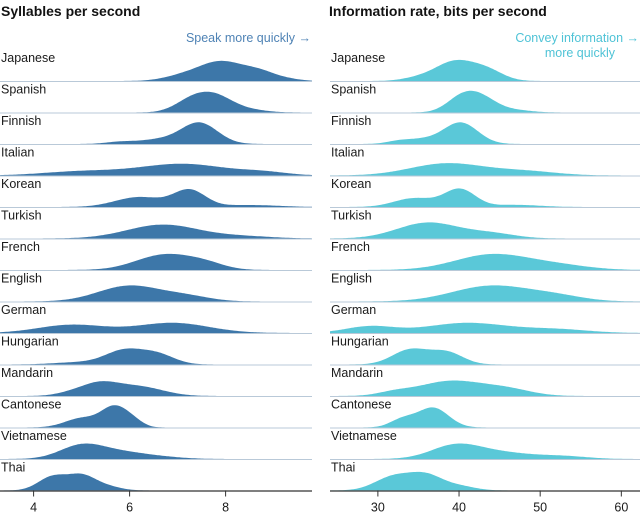 The height and width of the screenshot is (519, 641). What do you see at coordinates (459, 508) in the screenshot?
I see `x-tick-label: 40` at bounding box center [459, 508].